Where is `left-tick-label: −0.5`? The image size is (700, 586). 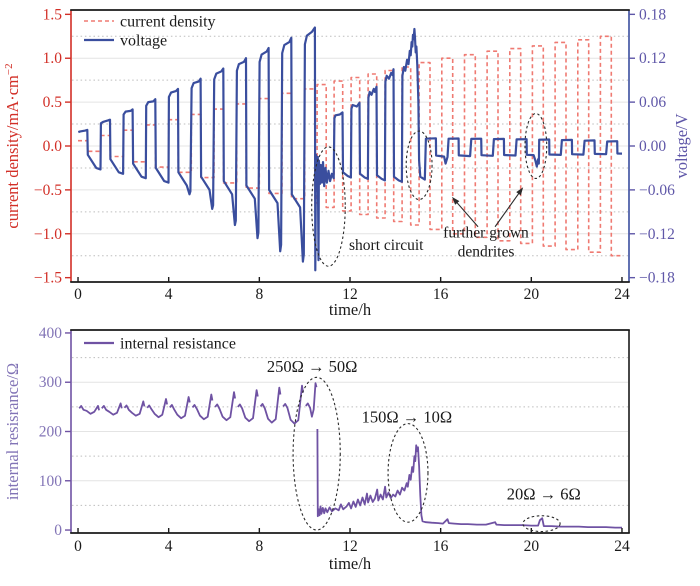
left-tick-label: −0.5 is located at coordinates (48, 190).